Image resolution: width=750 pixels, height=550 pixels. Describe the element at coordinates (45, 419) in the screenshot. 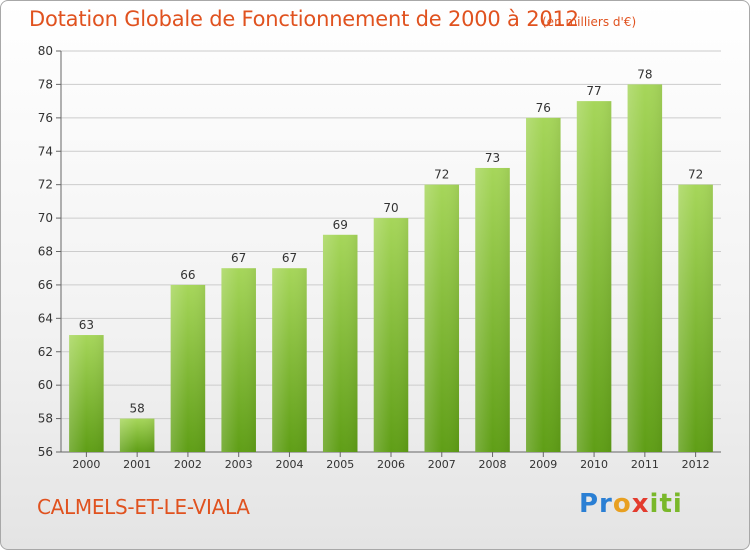

I see `y-tick-label: 58` at that location.